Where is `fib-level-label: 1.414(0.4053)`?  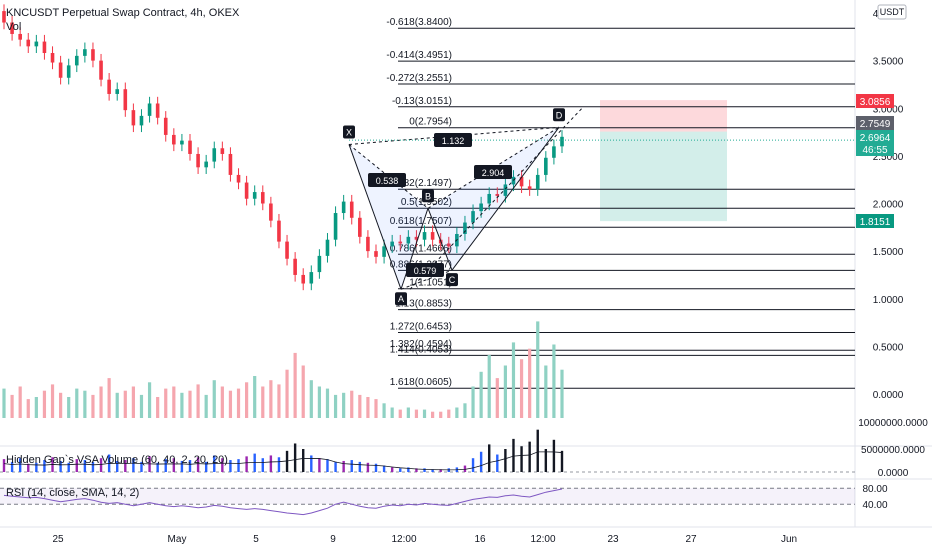 fib-level-label: 1.414(0.4053) is located at coordinates (421, 349).